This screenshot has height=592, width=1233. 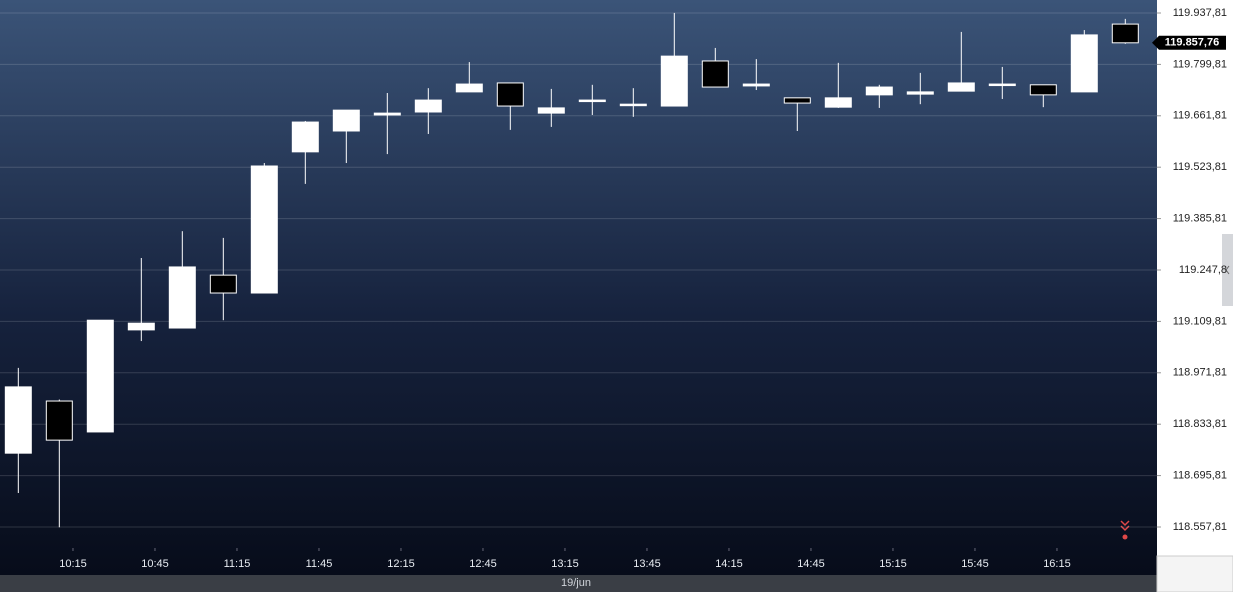 I want to click on x-tick-label: 15:15, so click(x=893, y=564).